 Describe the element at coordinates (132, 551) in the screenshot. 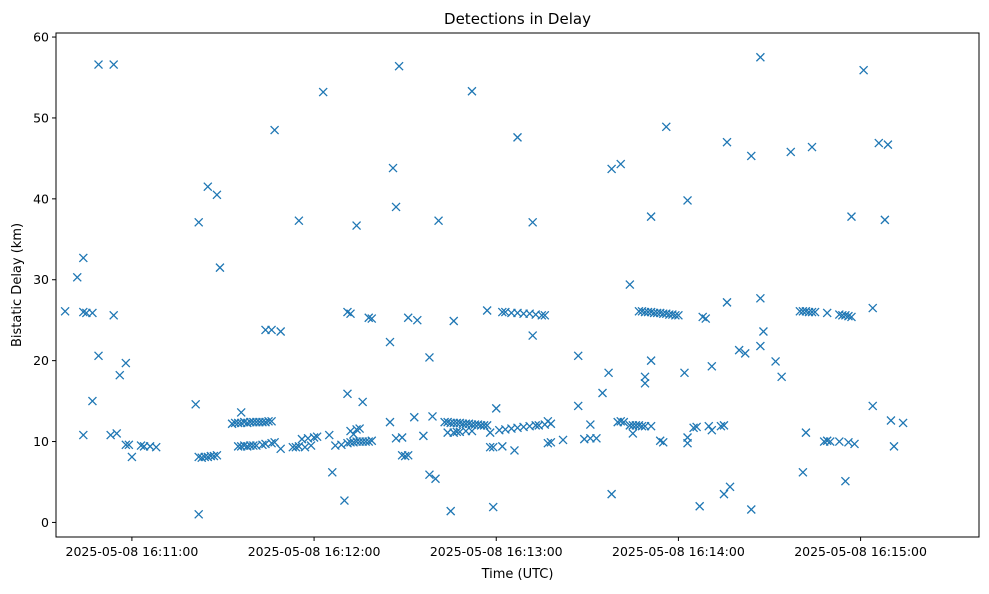

I see `x-tick-label: 2025-05-08 16:11:00` at that location.